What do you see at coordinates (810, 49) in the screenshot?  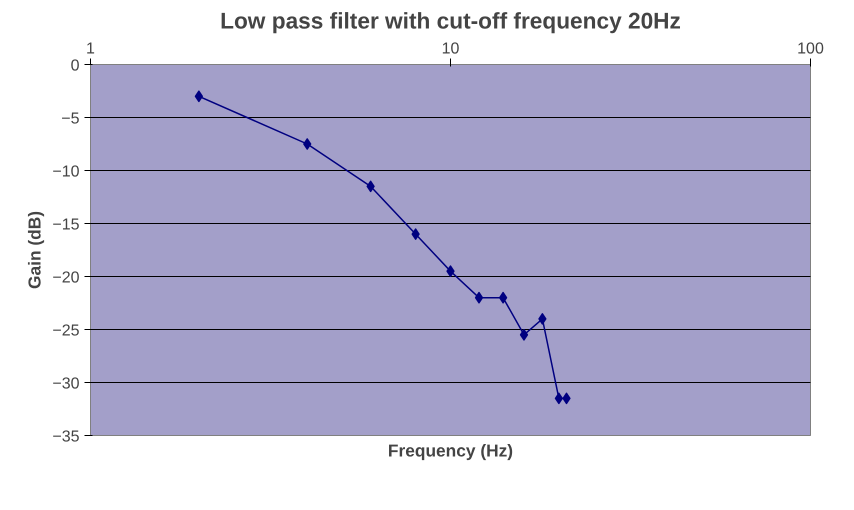 I see `x-tick-label: 100` at bounding box center [810, 49].